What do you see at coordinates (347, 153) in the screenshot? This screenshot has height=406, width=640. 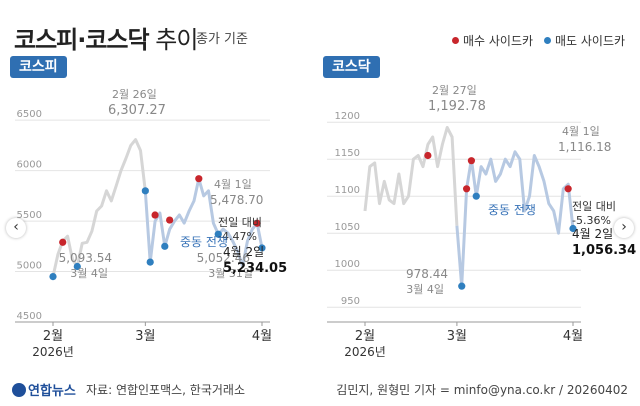 I see `y-tick-label: 1150` at bounding box center [347, 153].